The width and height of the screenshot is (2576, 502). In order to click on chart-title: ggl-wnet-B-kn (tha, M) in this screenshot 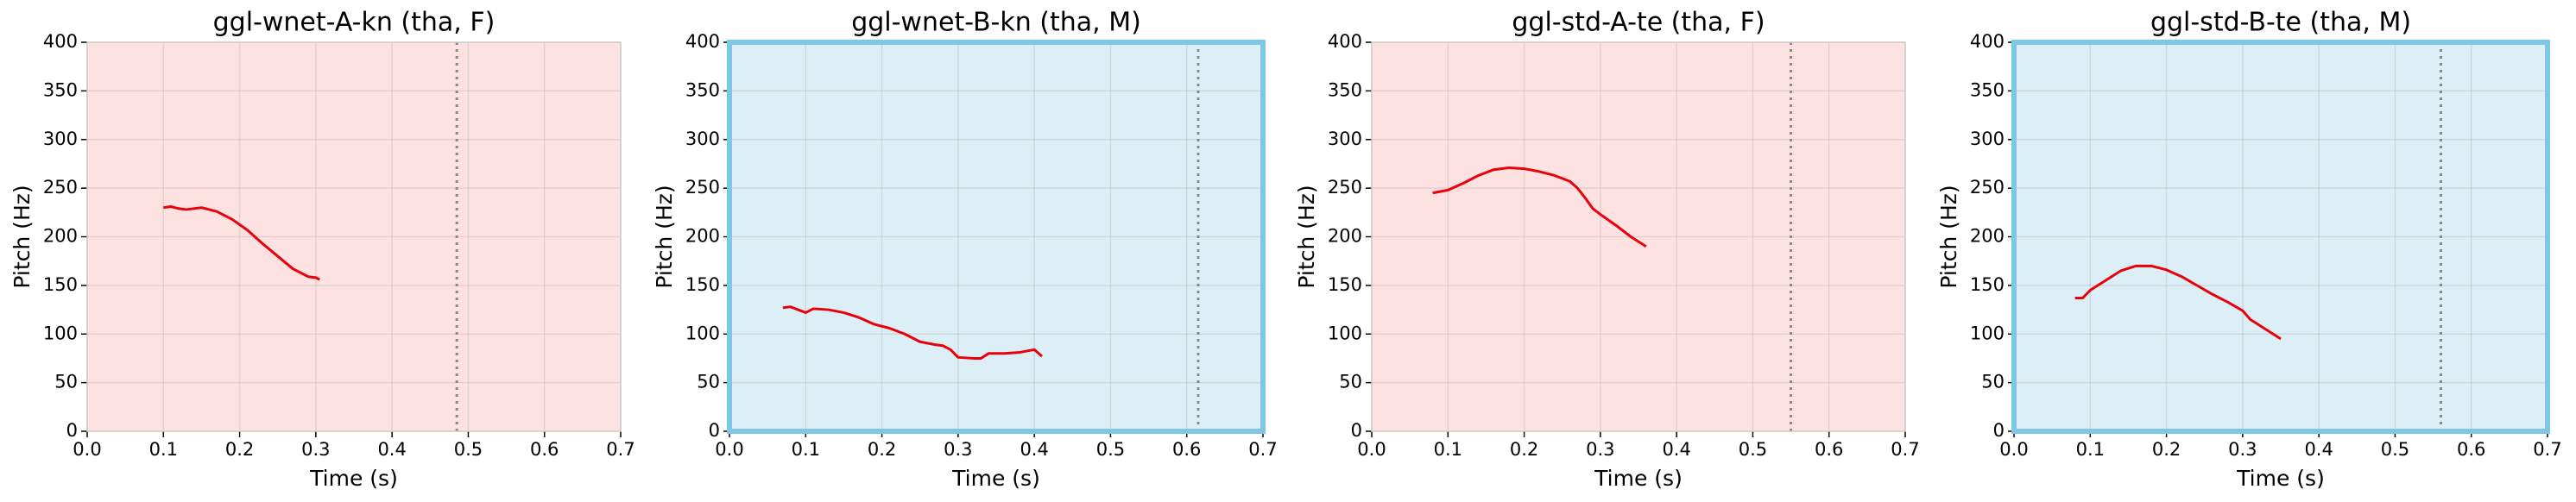, I will do `click(996, 23)`.